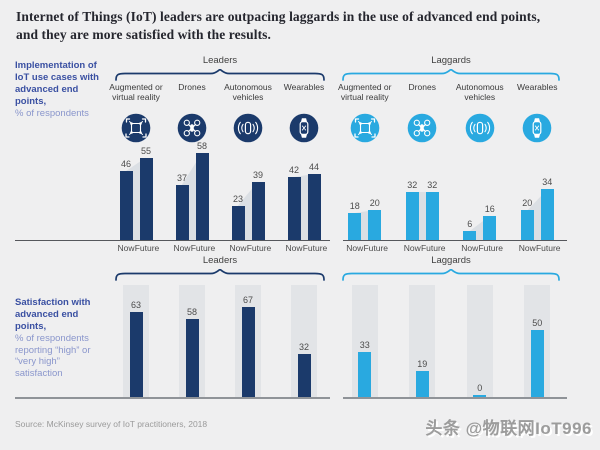 Image resolution: width=600 pixels, height=450 pixels. What do you see at coordinates (451, 60) in the screenshot?
I see `laggards-group-label: Laggards` at bounding box center [451, 60].